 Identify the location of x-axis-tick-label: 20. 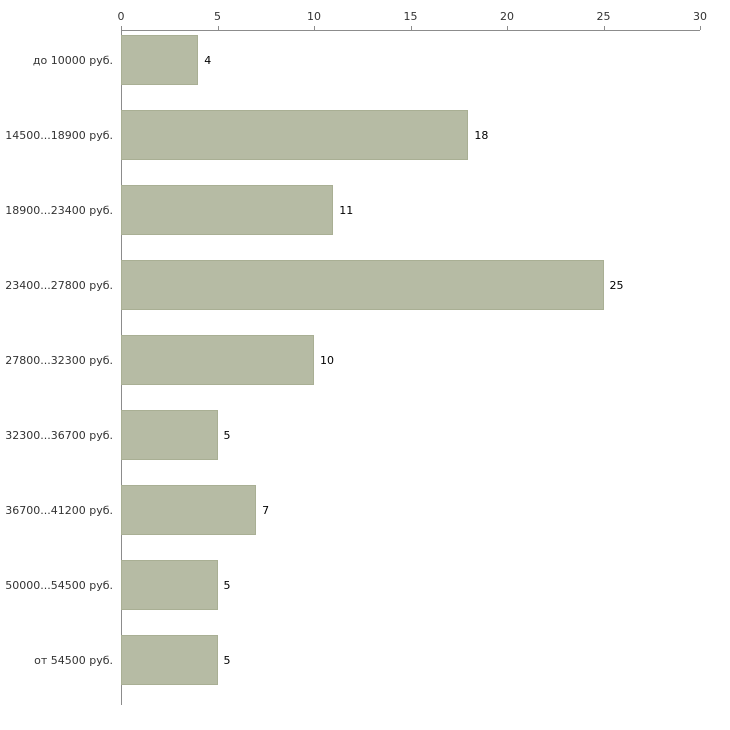
(507, 16).